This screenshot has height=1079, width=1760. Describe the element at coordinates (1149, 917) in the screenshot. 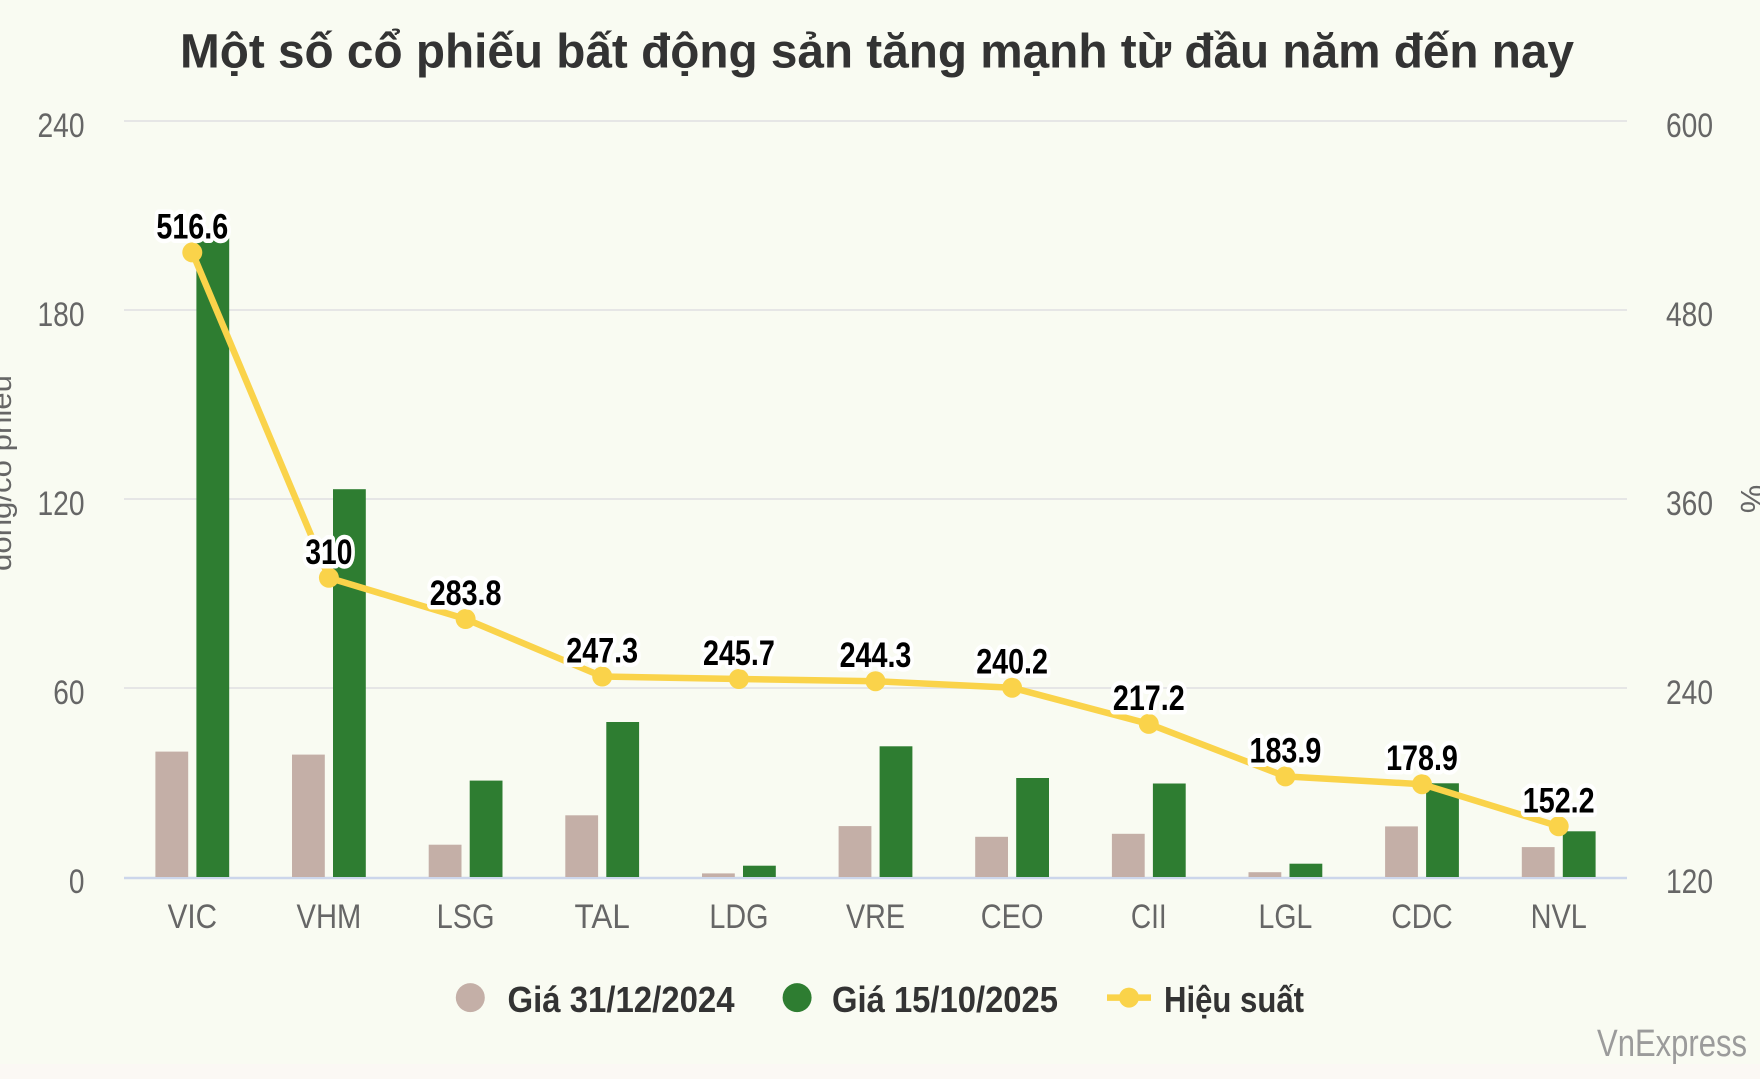

I see `svg-text: CII` at that location.